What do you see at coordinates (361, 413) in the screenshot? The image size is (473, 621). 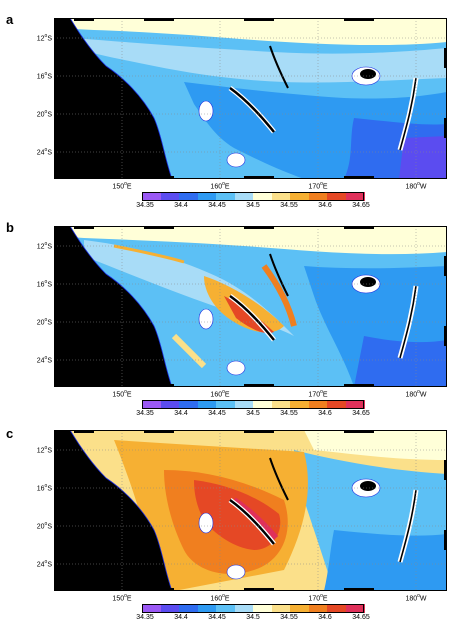 I see `colorbar-tick-label: 34.65` at bounding box center [361, 413].